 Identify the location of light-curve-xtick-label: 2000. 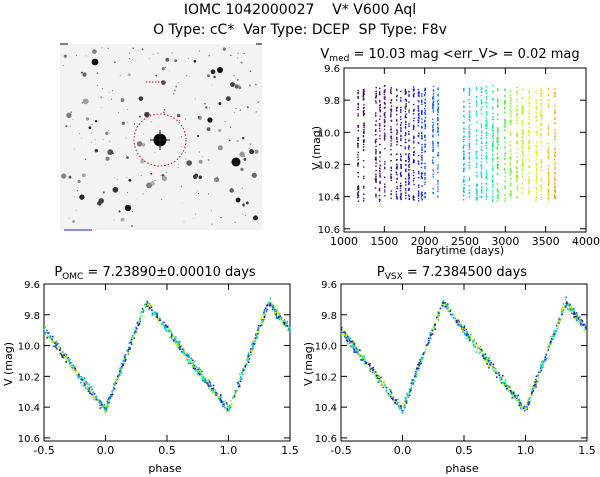
(425, 241).